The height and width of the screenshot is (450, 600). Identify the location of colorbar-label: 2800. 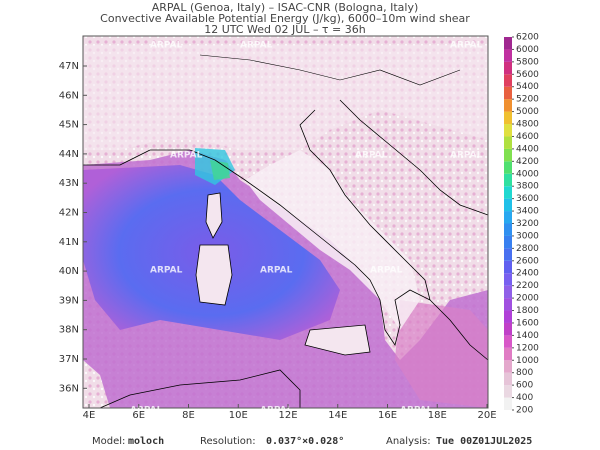
(527, 249).